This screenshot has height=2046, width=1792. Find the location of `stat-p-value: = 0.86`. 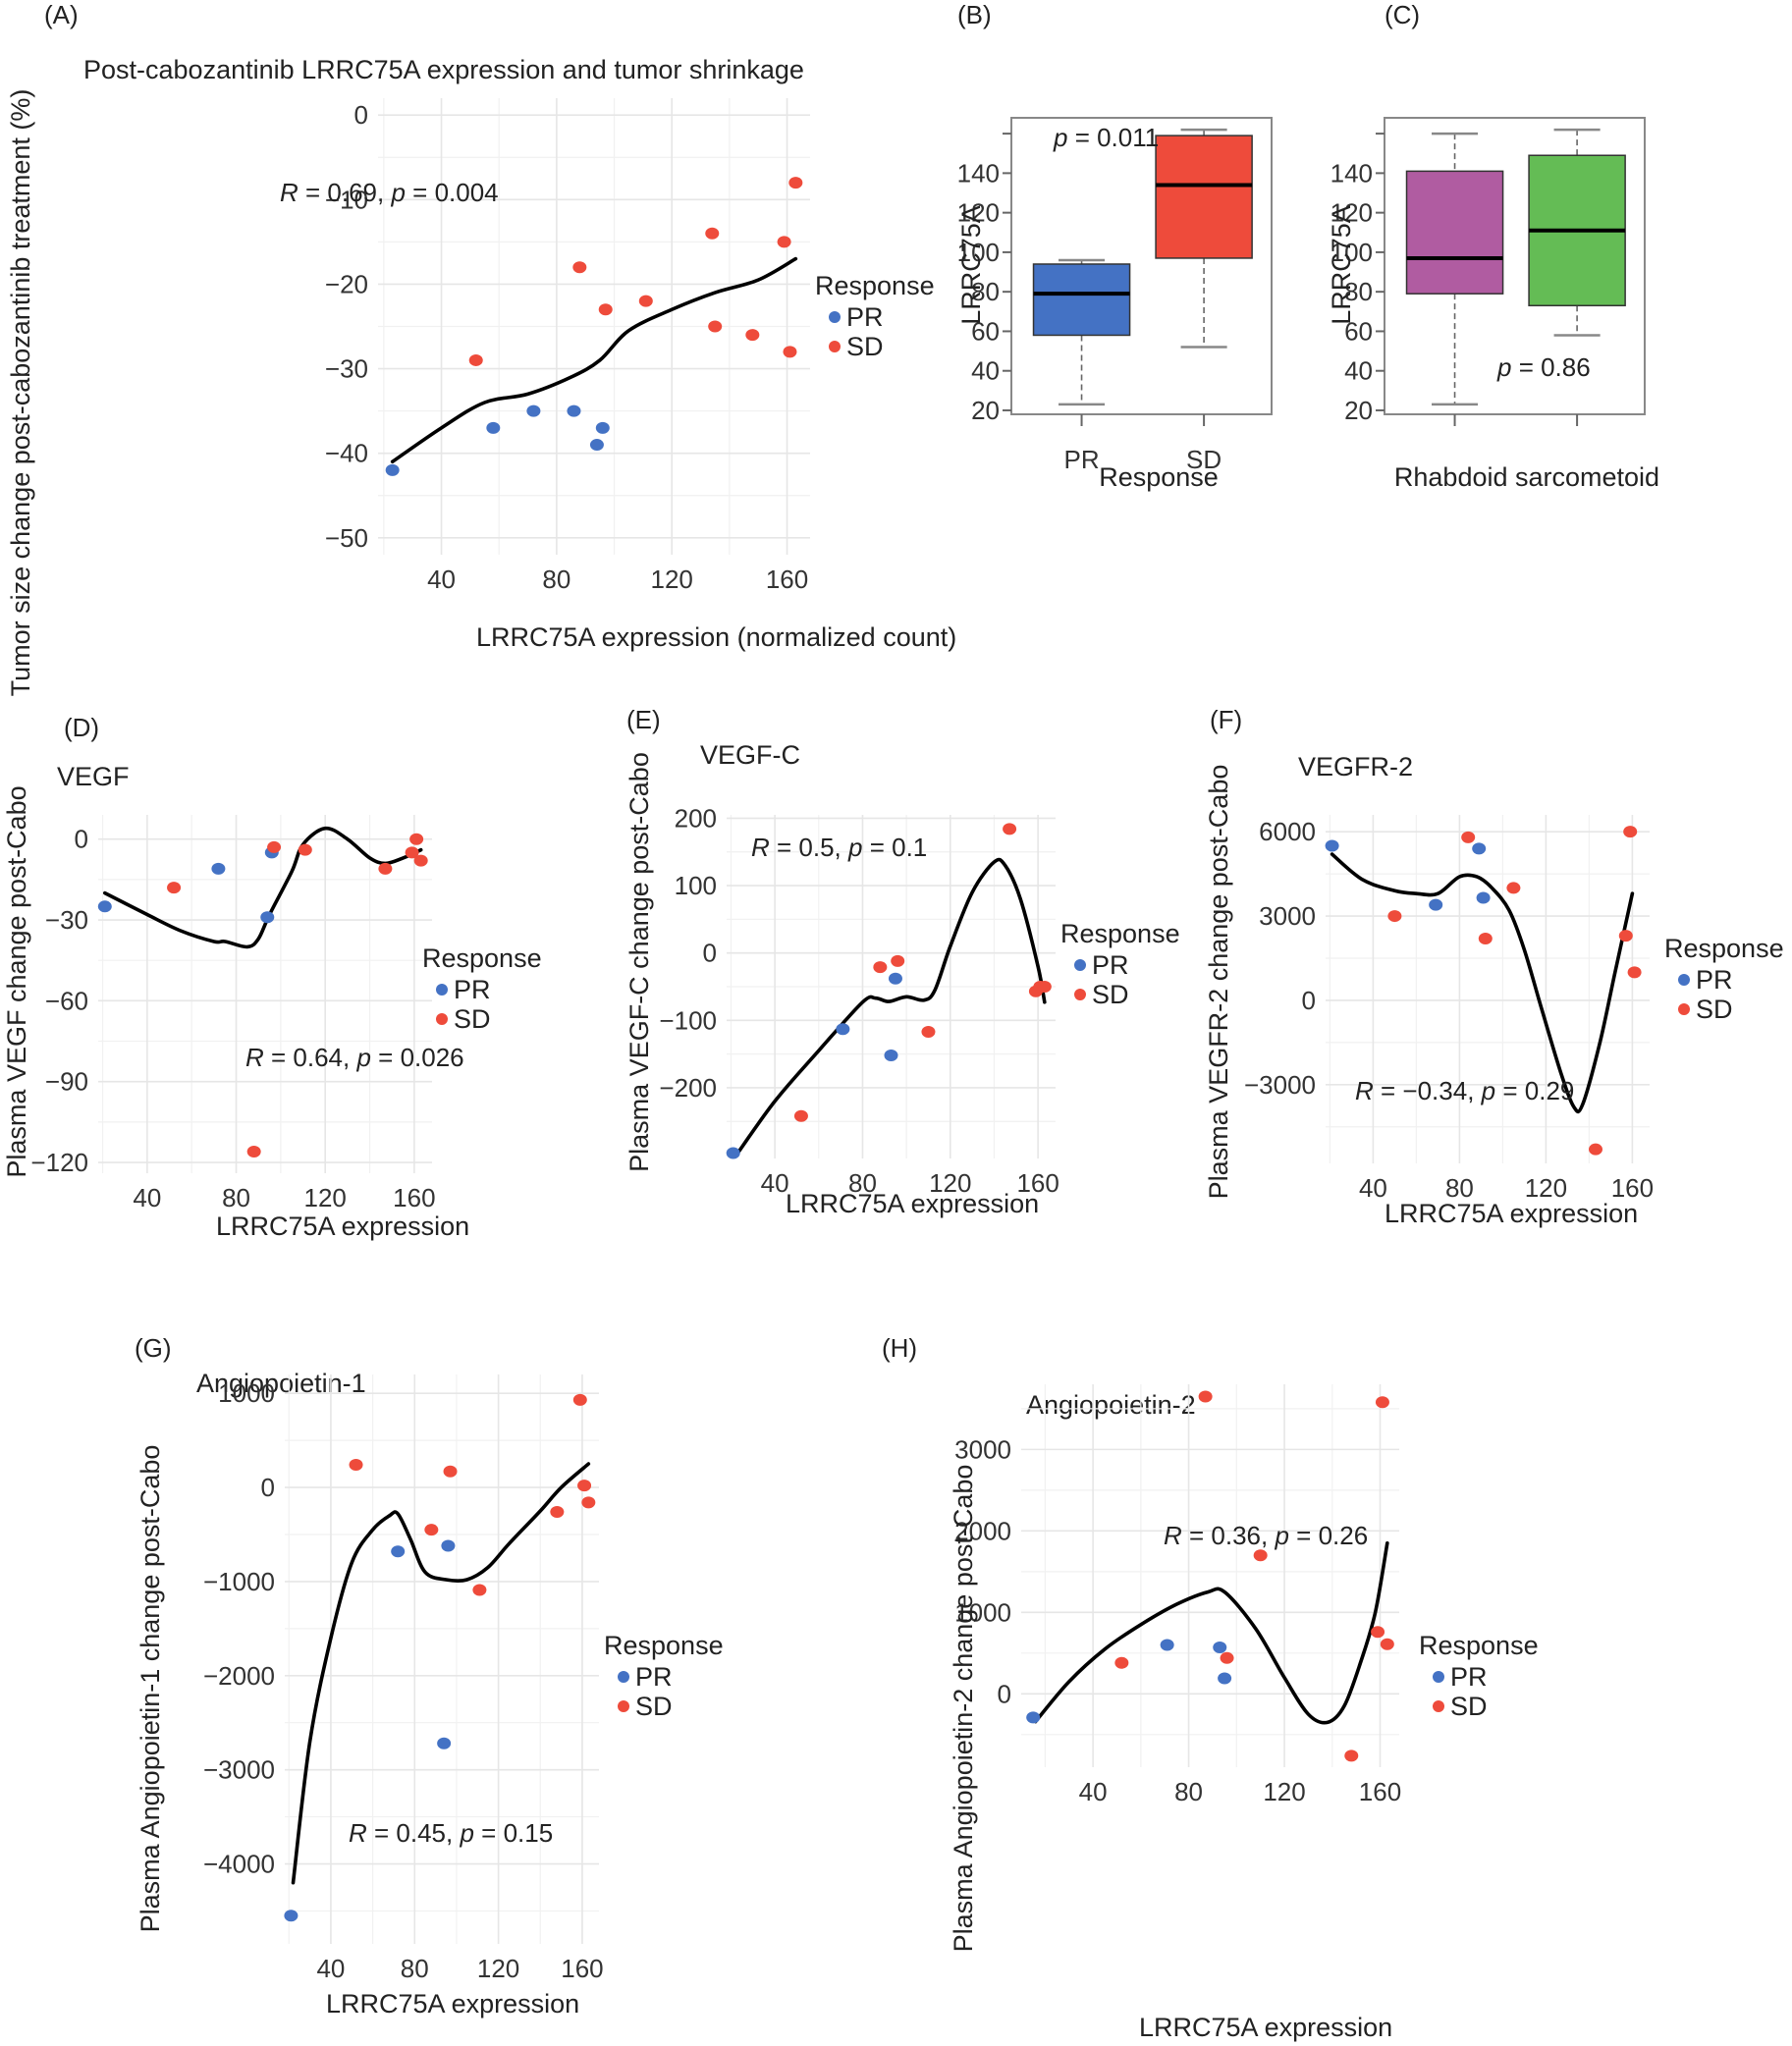

stat-p-value: = 0.86 is located at coordinates (1550, 367).